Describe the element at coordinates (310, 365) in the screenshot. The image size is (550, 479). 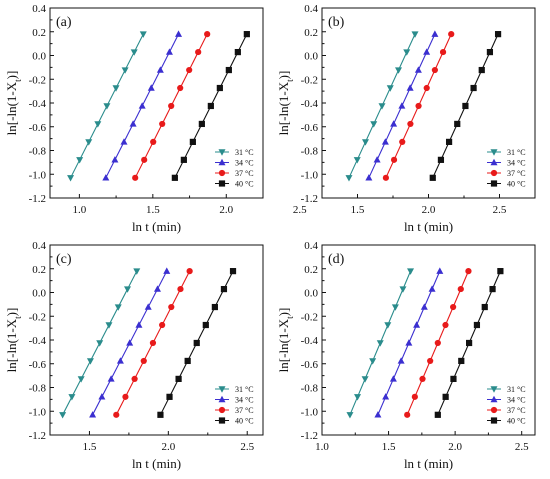
I see `y-tick-label: -0.6` at that location.